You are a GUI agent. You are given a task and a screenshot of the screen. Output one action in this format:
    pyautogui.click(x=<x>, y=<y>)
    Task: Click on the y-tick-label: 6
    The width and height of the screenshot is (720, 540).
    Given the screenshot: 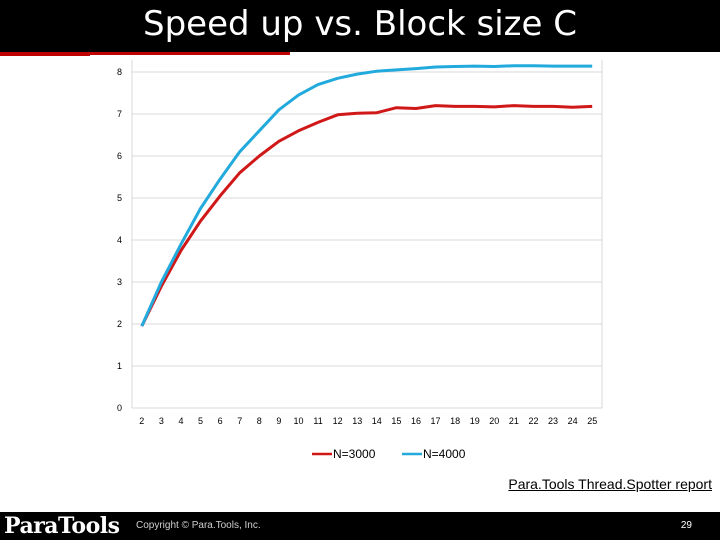 What is the action you would take?
    pyautogui.click(x=119, y=156)
    